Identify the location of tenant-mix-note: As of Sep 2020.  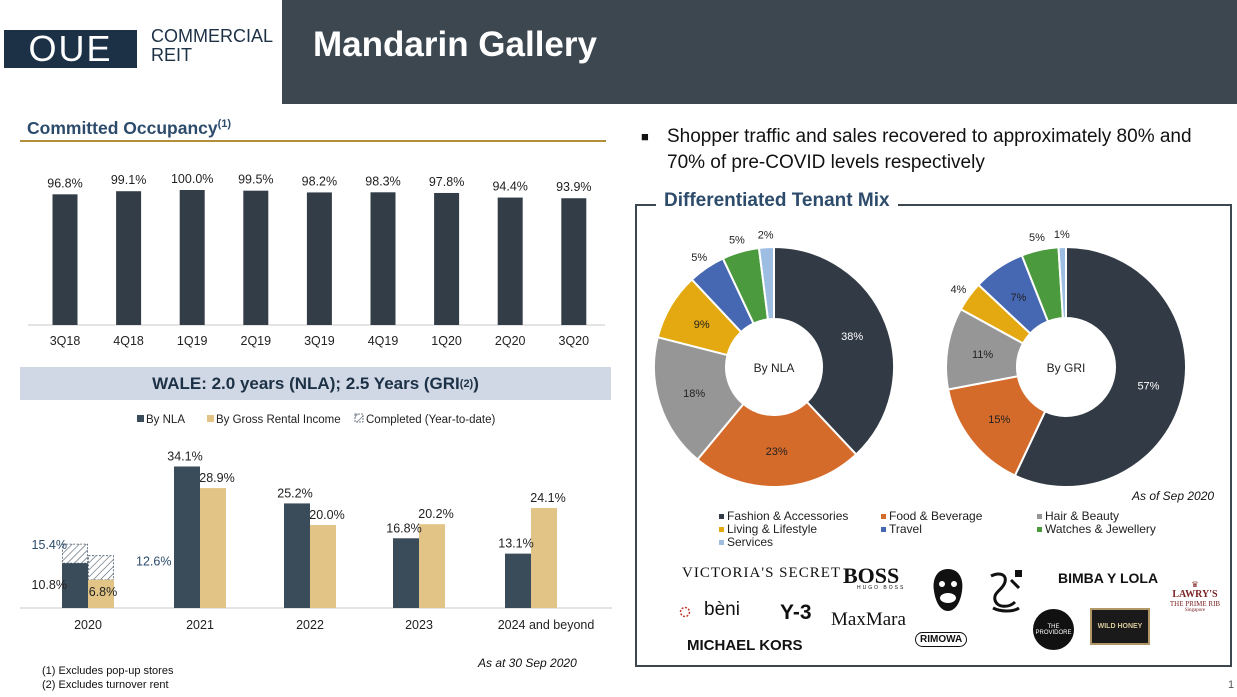
(1173, 496).